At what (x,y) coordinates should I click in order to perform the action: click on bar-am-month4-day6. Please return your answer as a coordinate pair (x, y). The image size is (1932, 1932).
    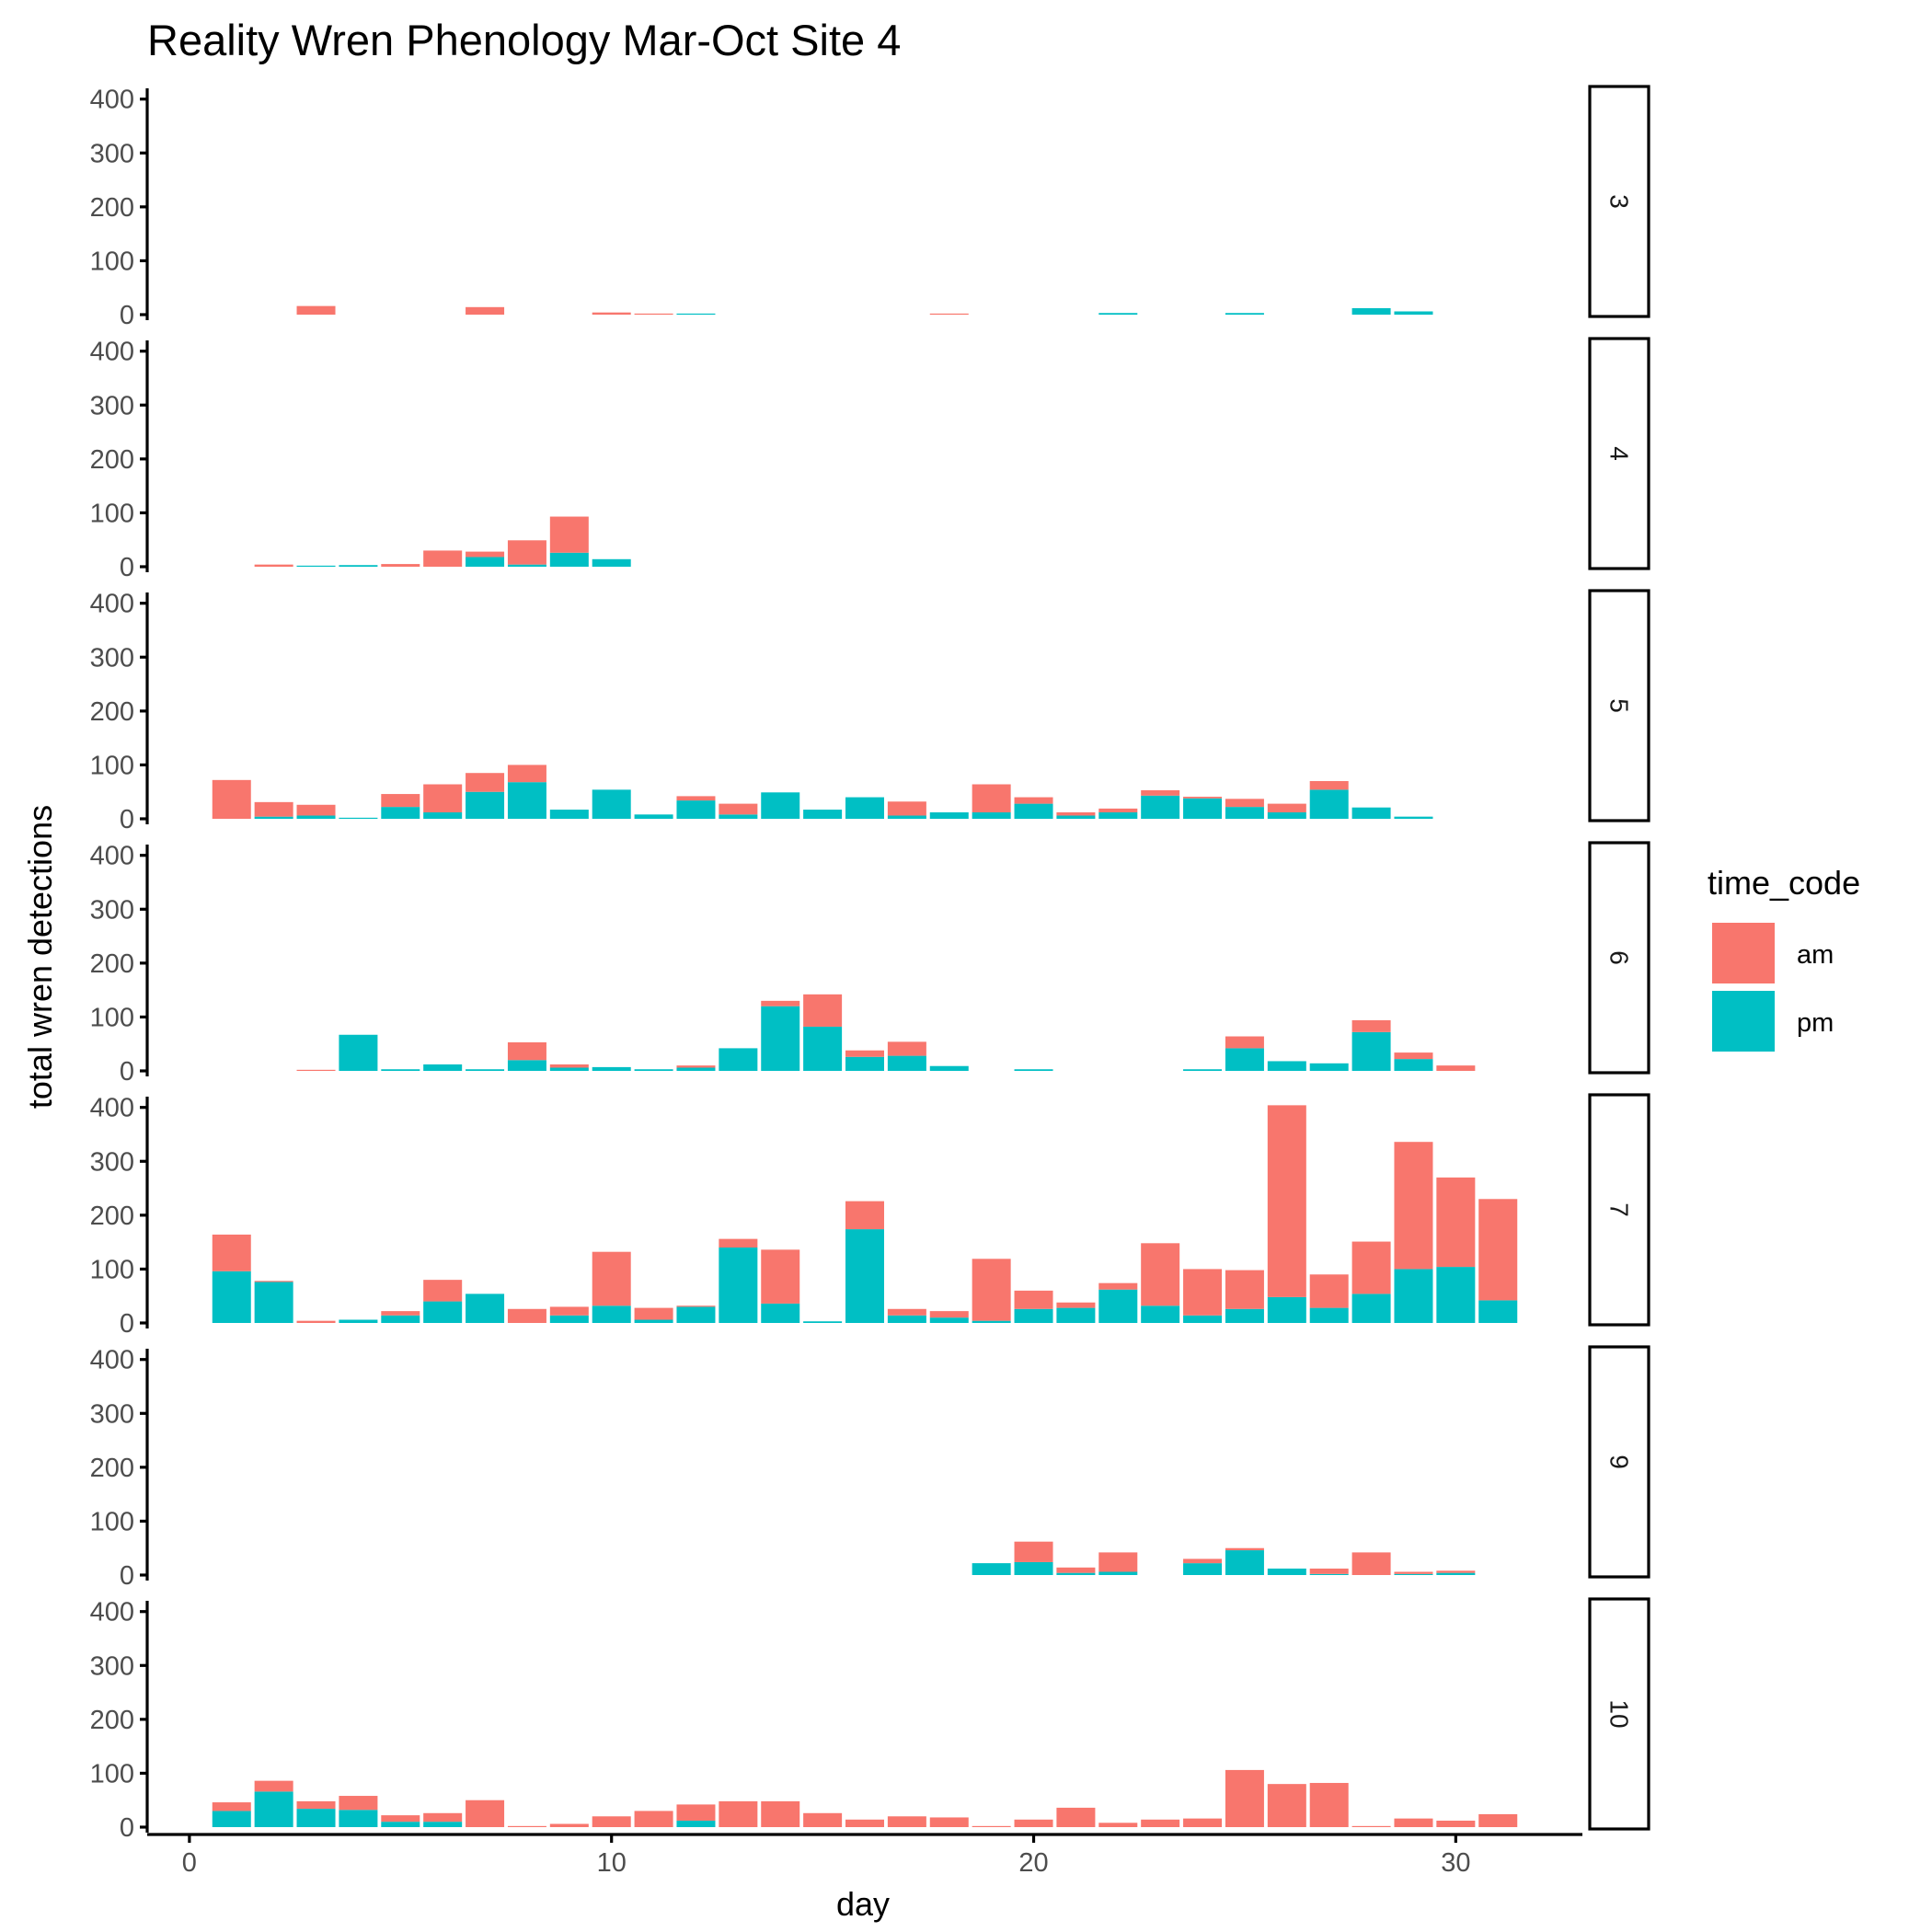
    Looking at the image, I should click on (443, 558).